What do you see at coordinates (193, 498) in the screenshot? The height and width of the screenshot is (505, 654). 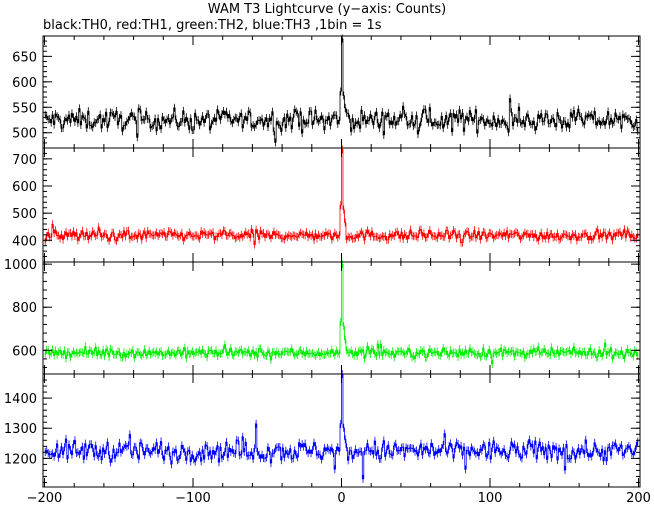 I see `x-tick-label: −100` at bounding box center [193, 498].